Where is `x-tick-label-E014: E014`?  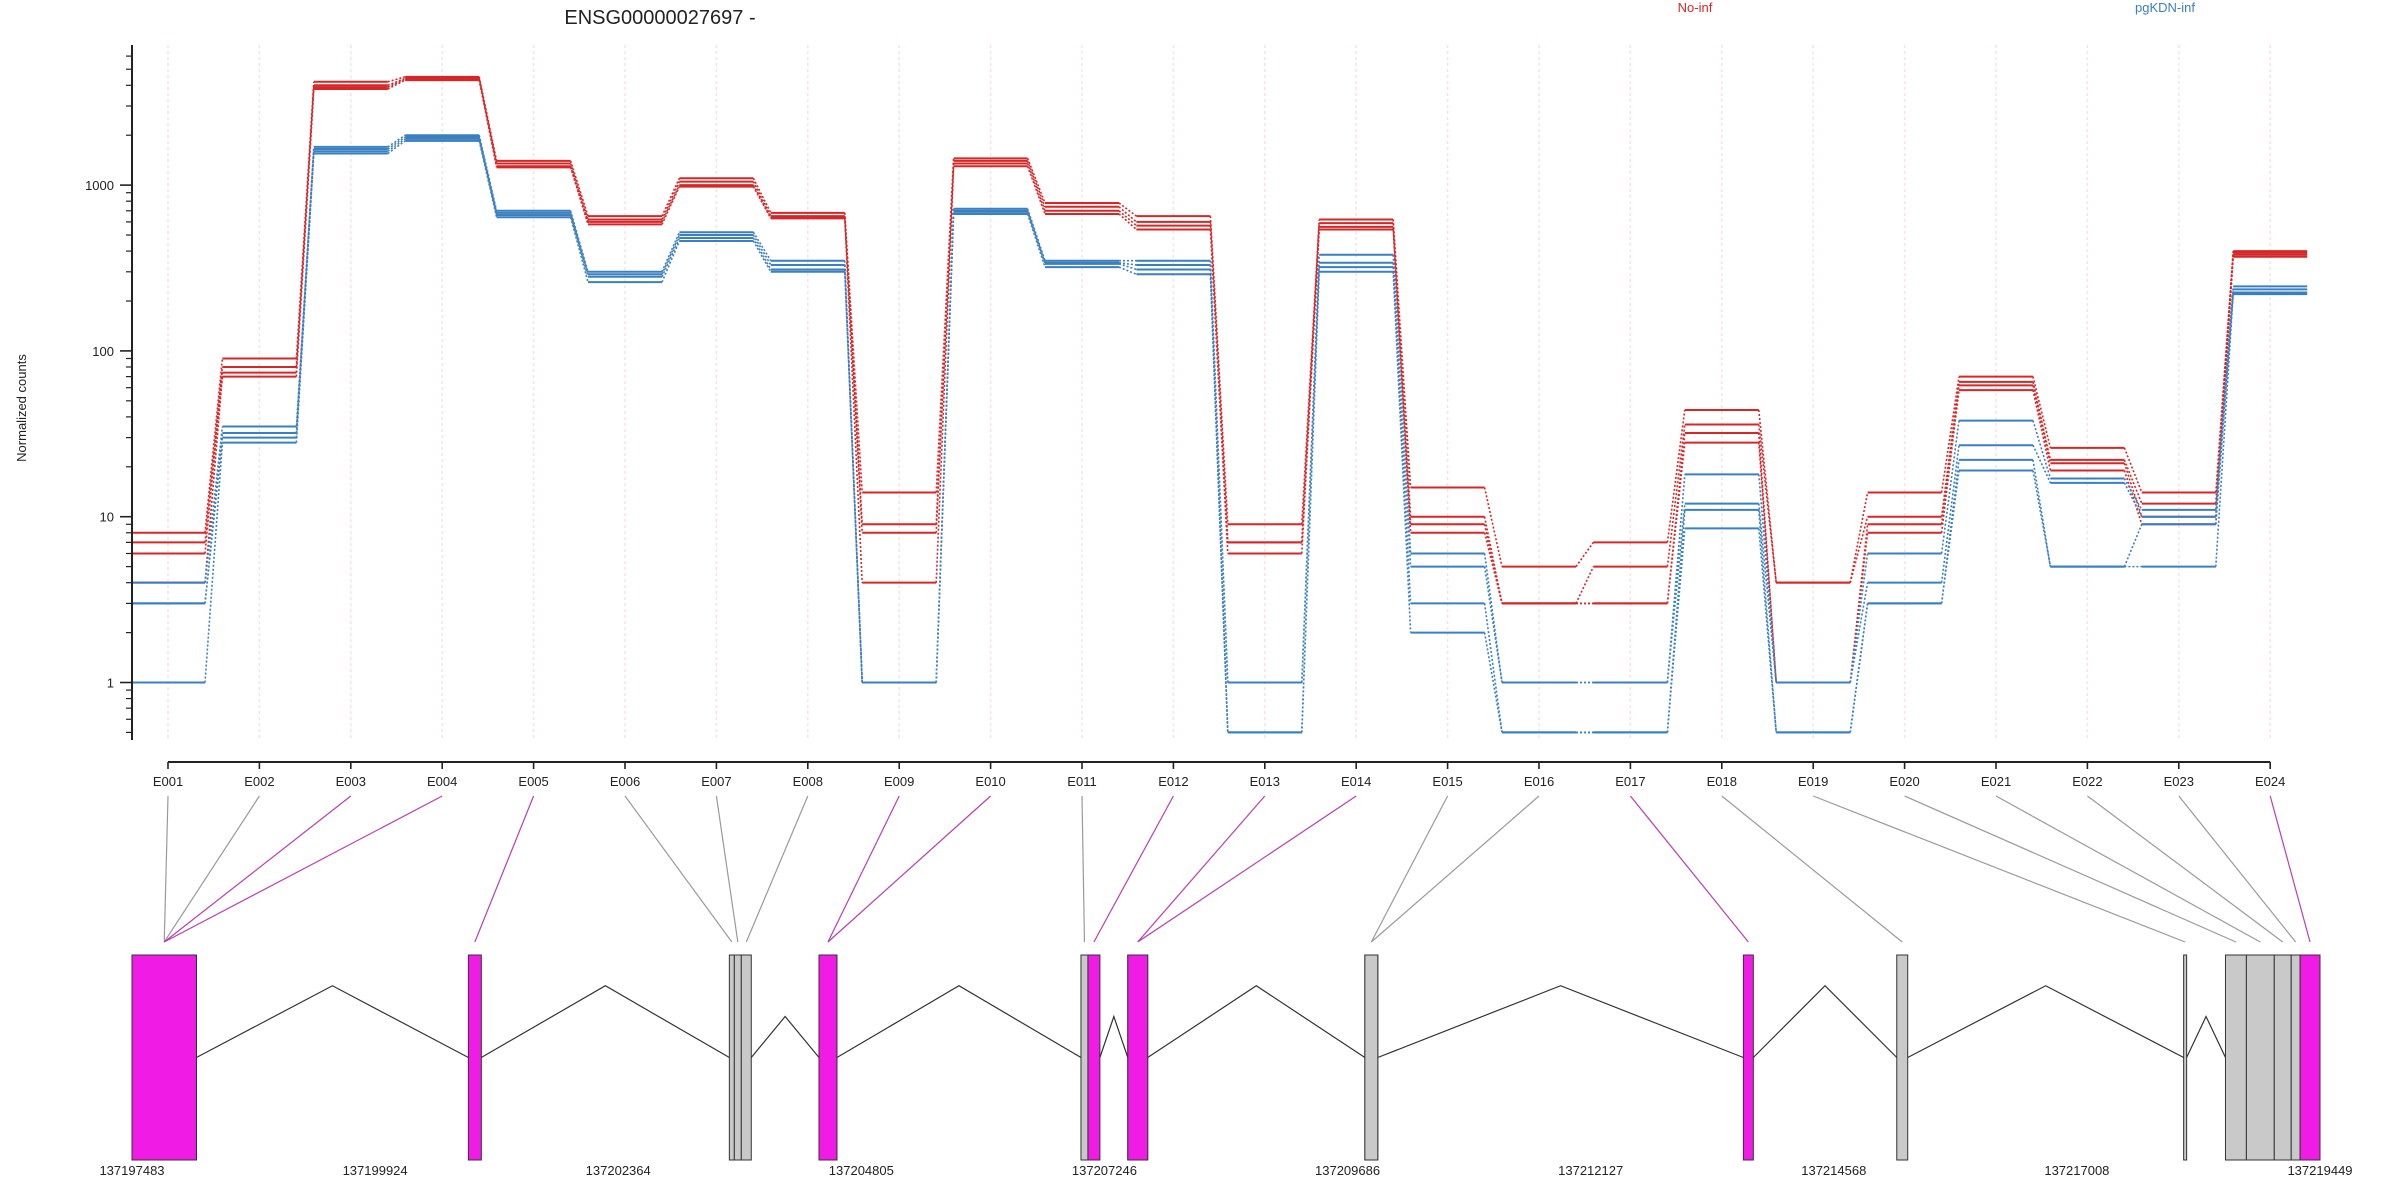 x-tick-label-E014: E014 is located at coordinates (1356, 781).